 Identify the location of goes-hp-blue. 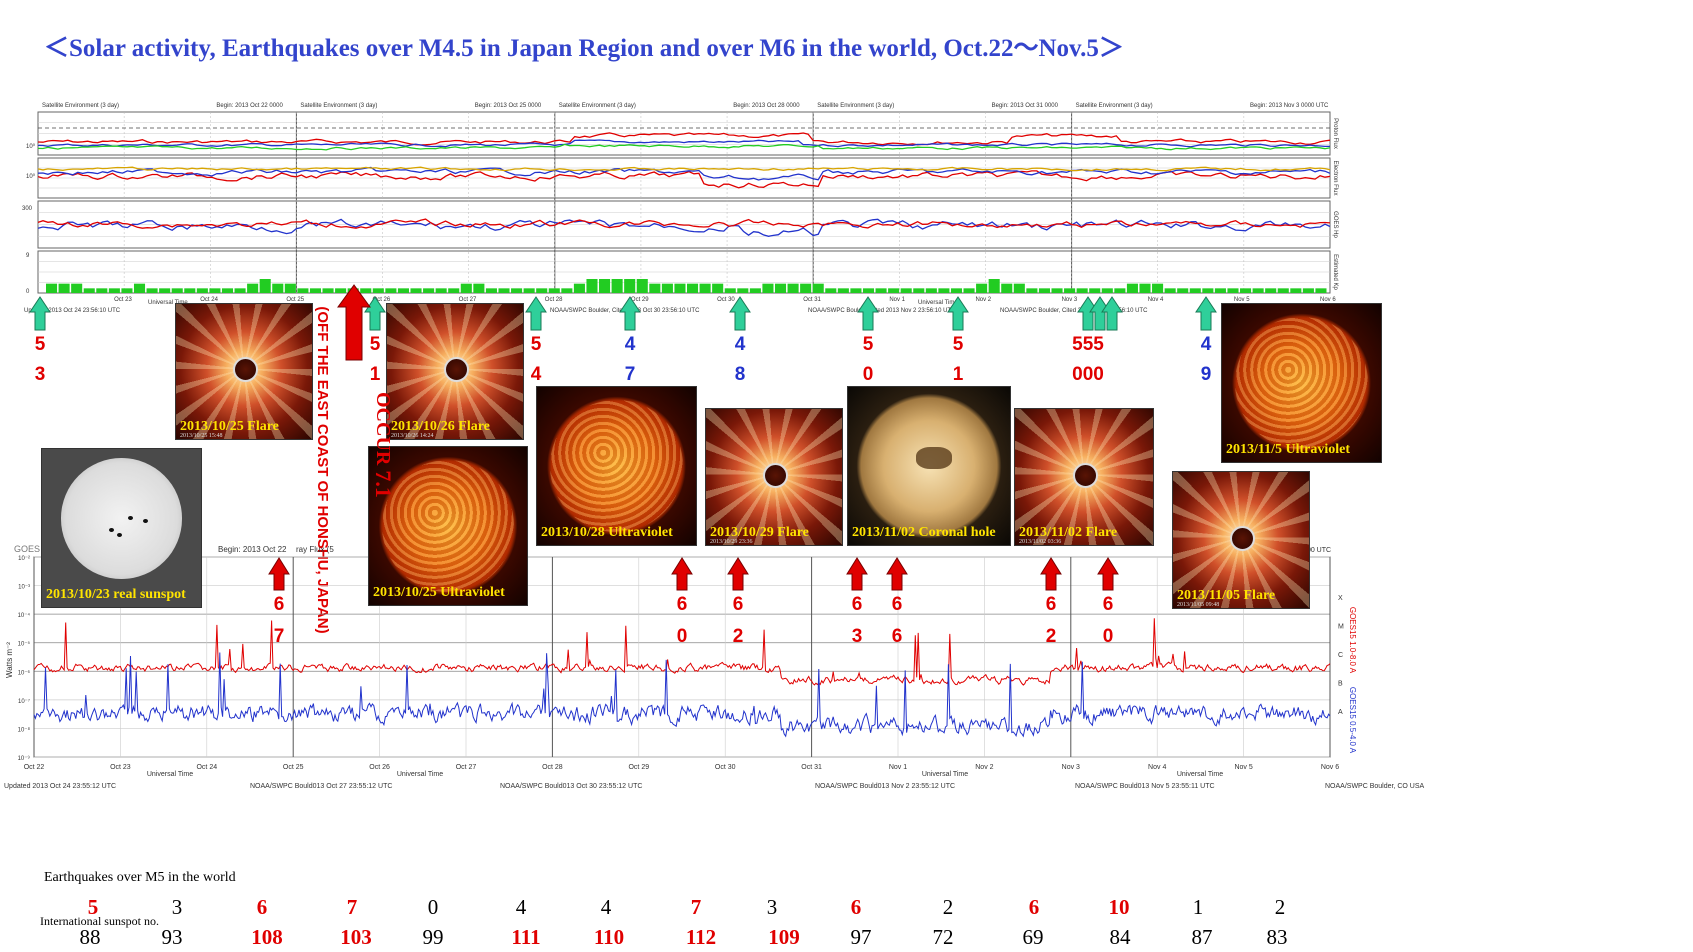
(684, 227).